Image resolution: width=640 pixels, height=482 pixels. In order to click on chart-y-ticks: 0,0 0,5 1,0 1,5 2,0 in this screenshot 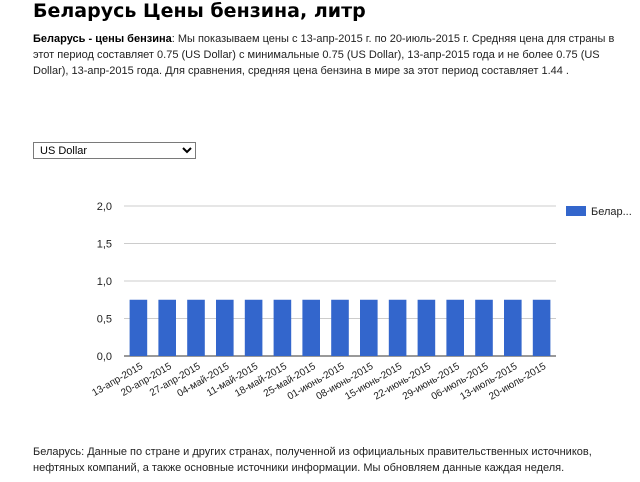, I will do `click(104, 282)`.